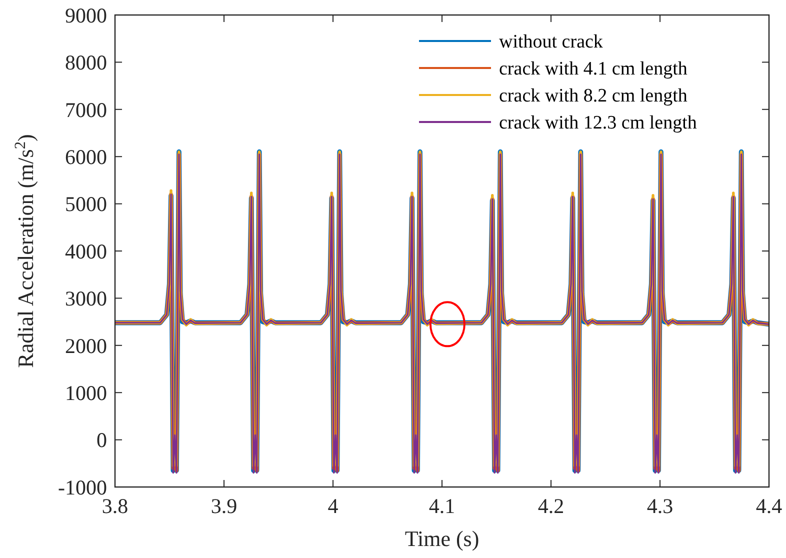  I want to click on legend-label: crack with 8.2 cm length, so click(593, 96).